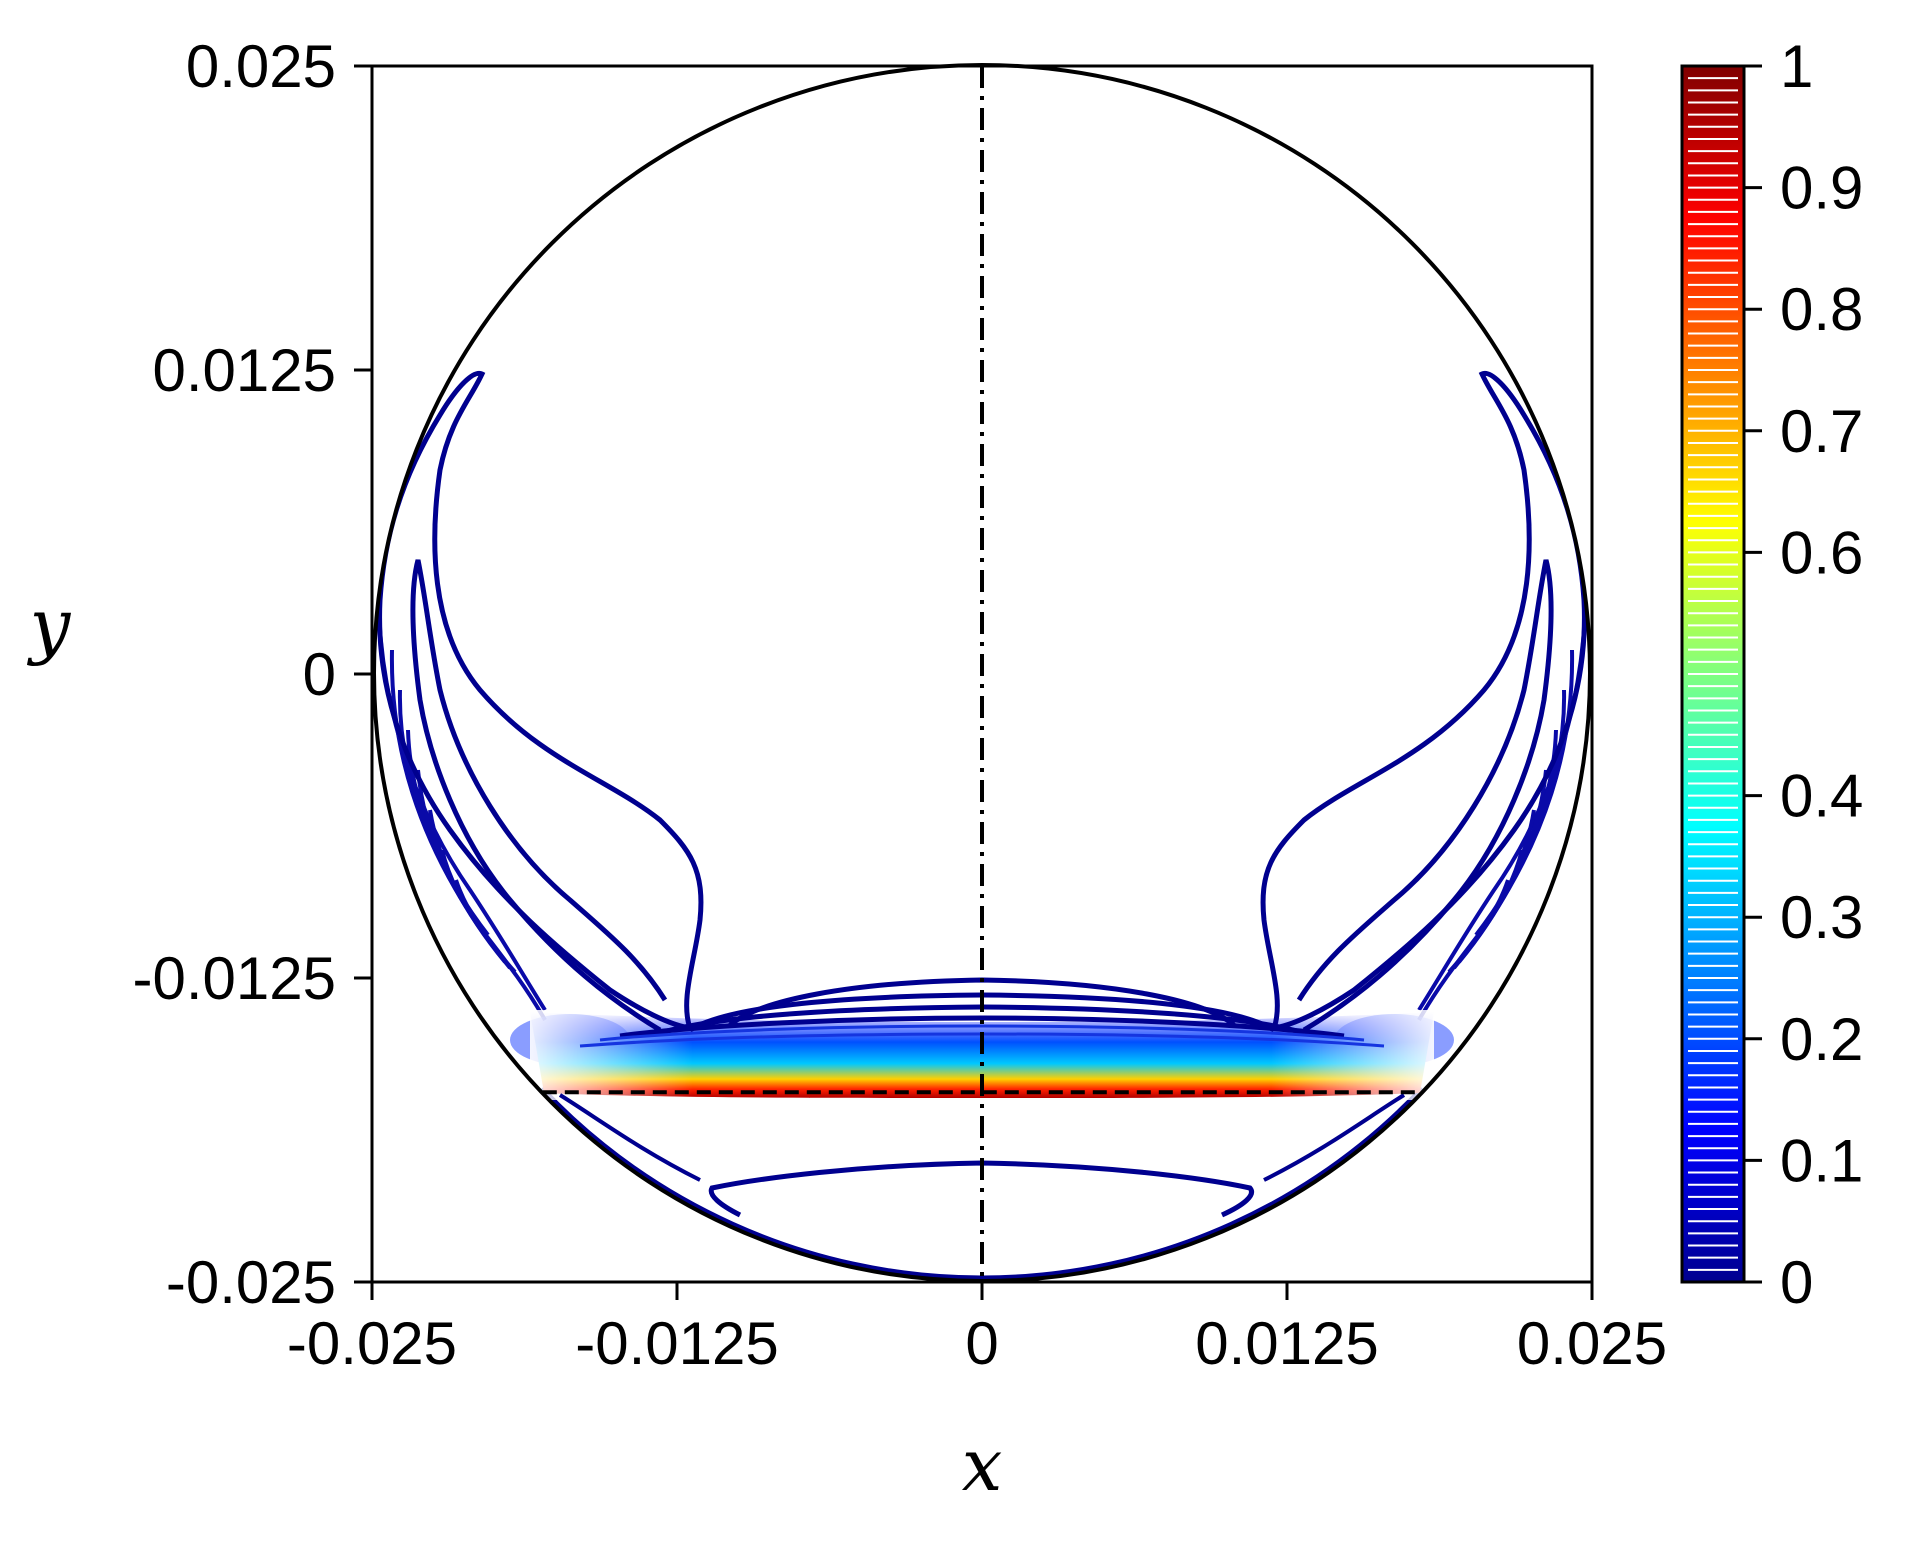  I want to click on colorbar-level-lines, so click(1713, 674).